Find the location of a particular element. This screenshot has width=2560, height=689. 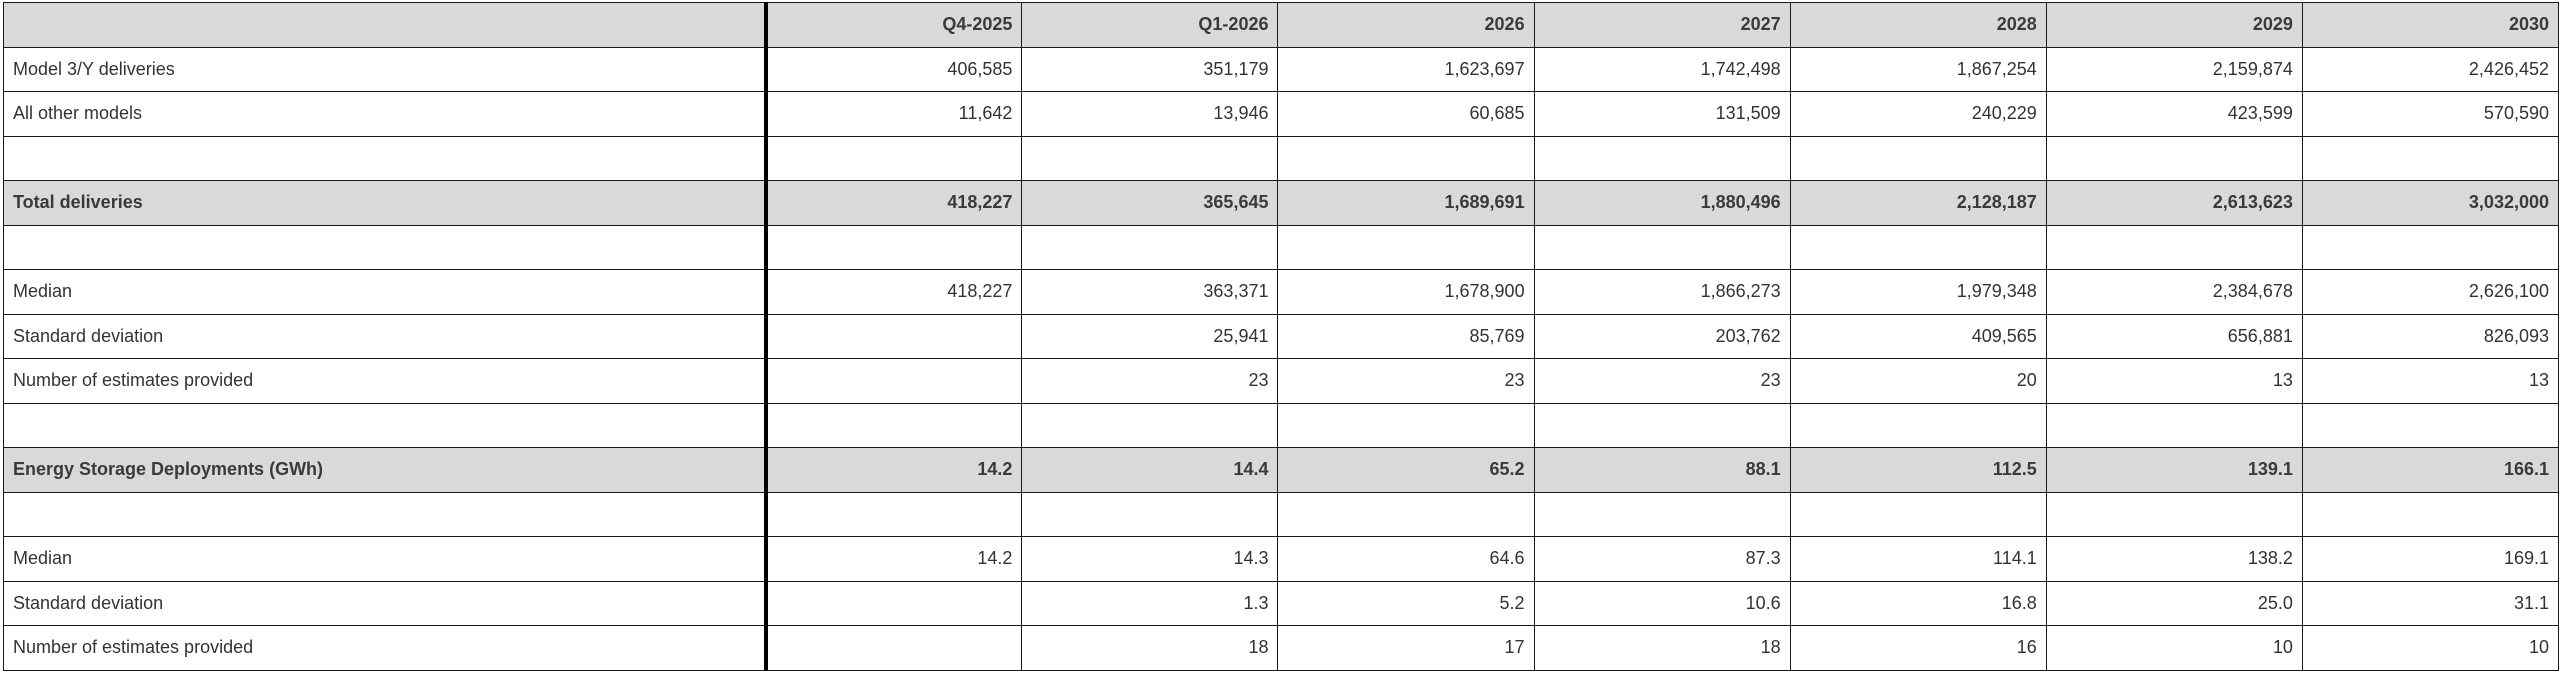

value-cell: 65.2 is located at coordinates (1406, 470).